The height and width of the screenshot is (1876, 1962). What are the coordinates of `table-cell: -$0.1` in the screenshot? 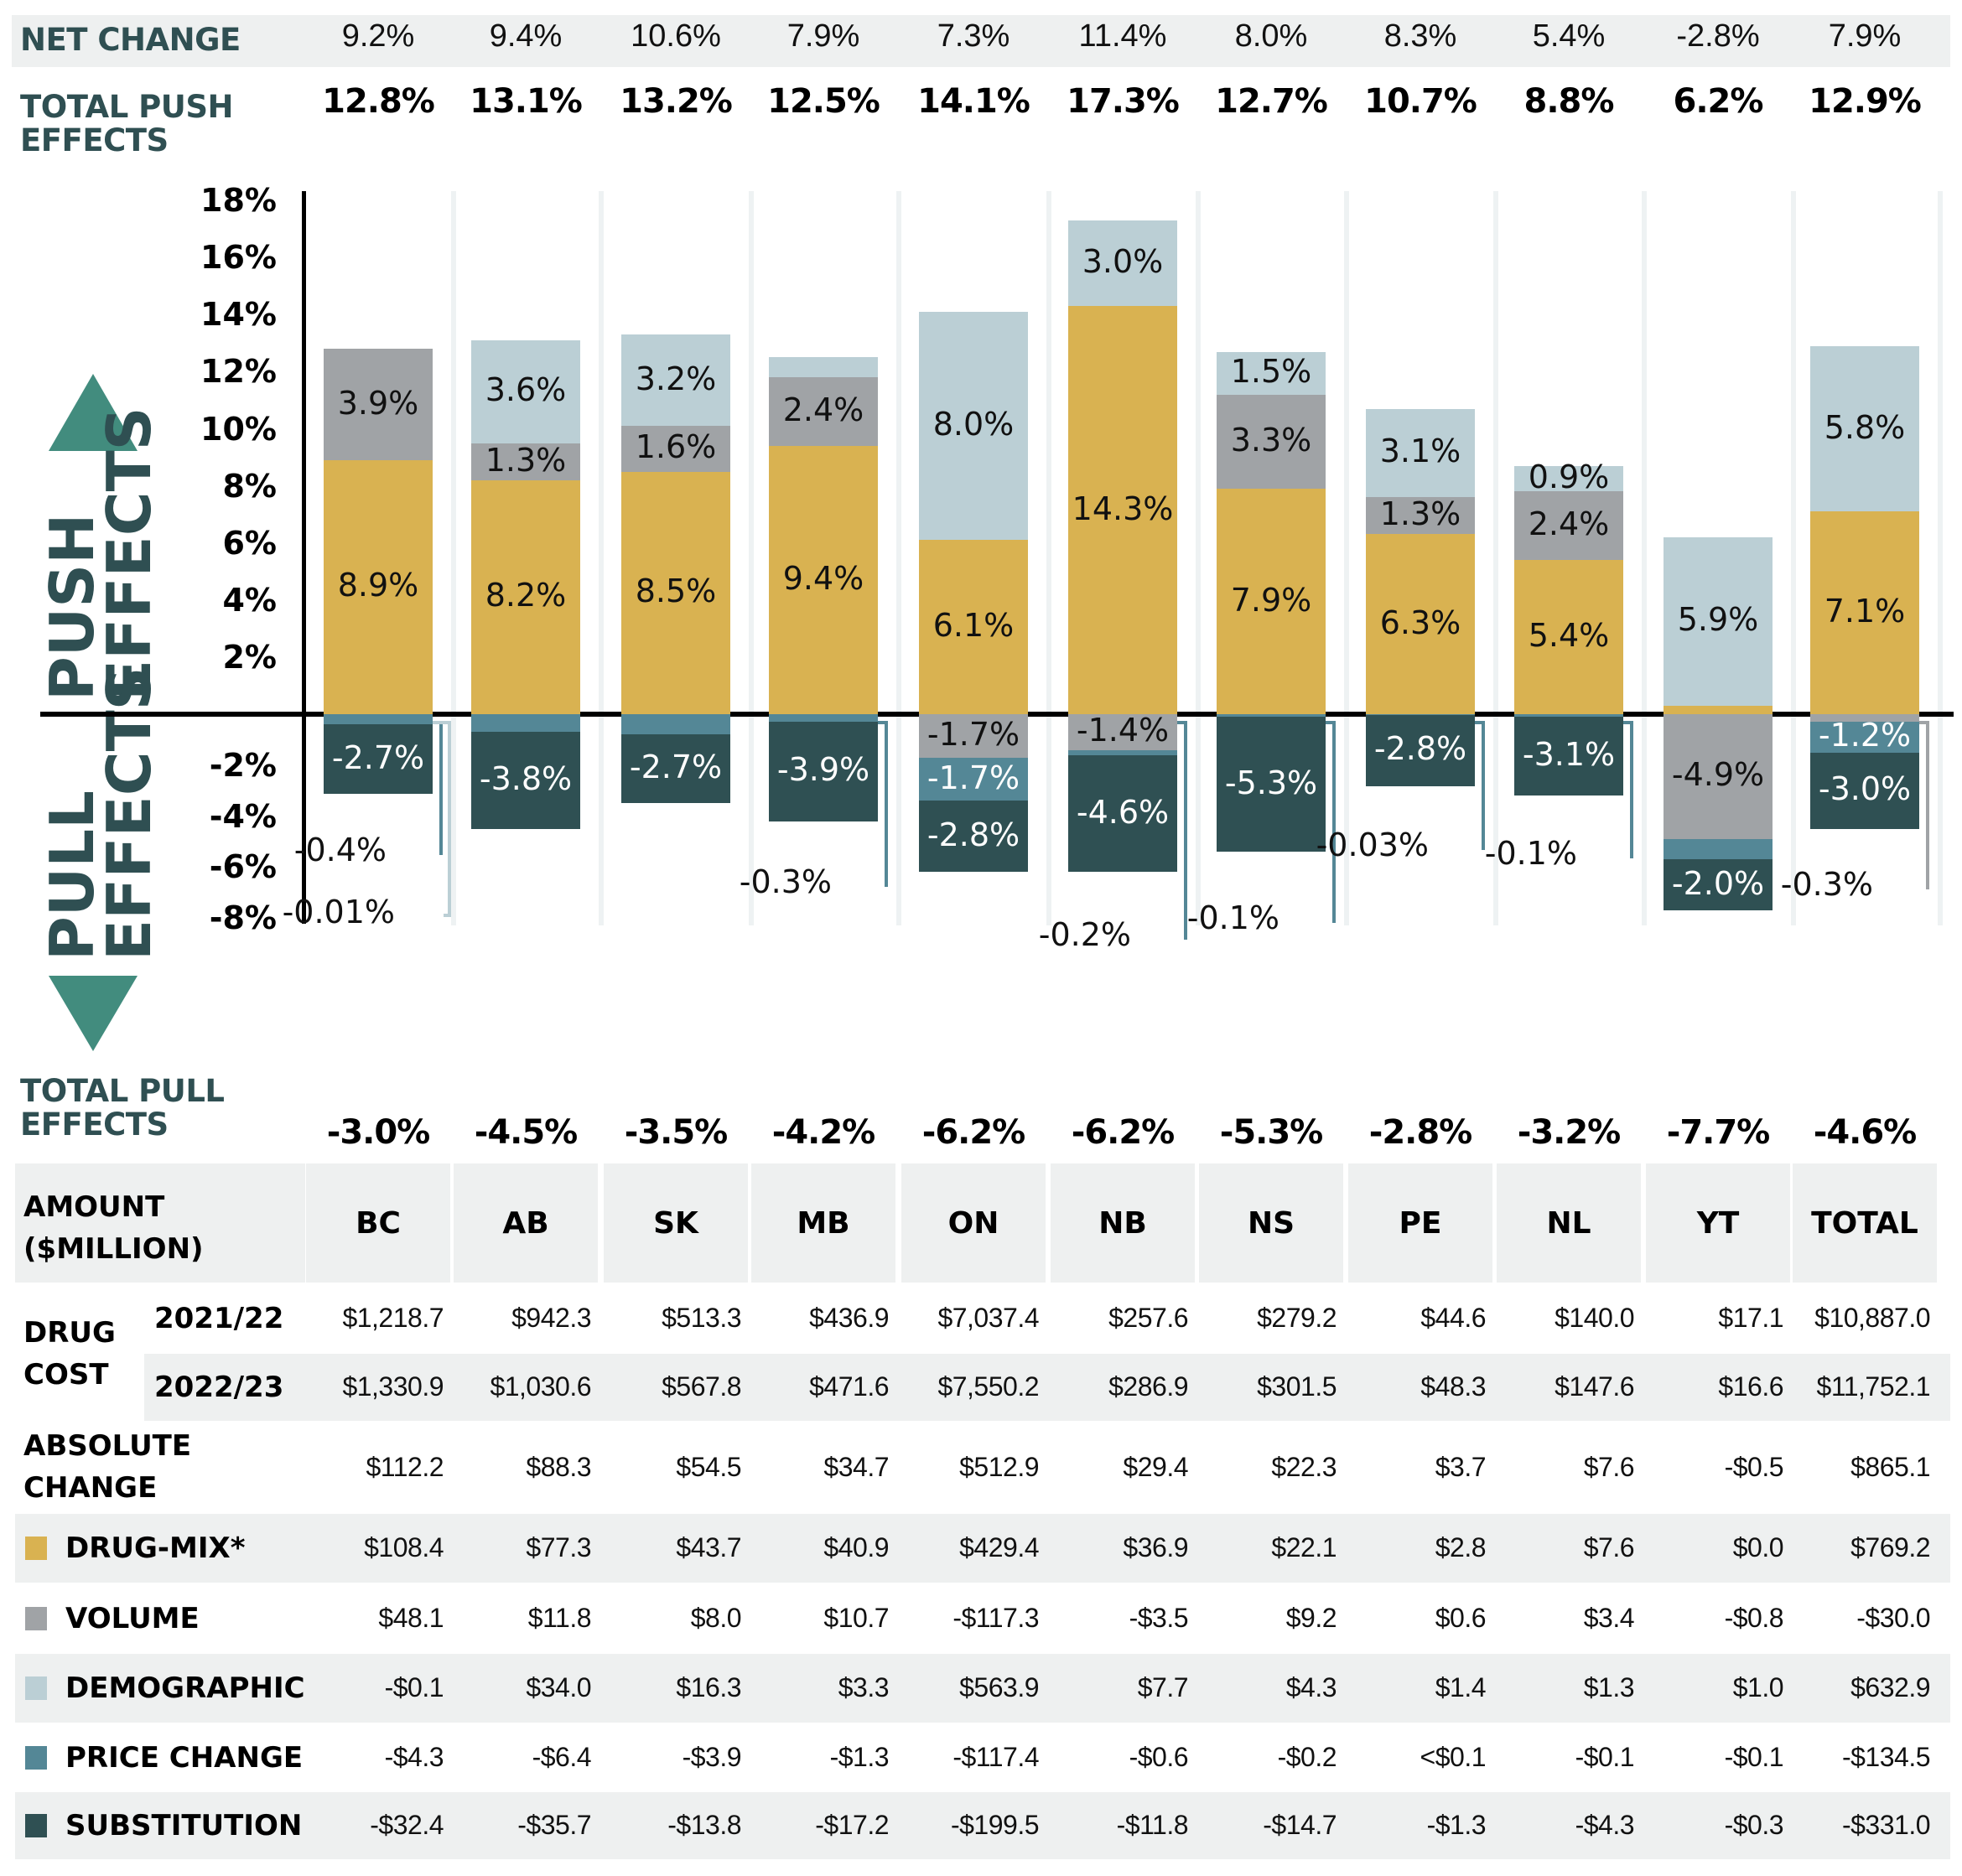 It's located at (1754, 1757).